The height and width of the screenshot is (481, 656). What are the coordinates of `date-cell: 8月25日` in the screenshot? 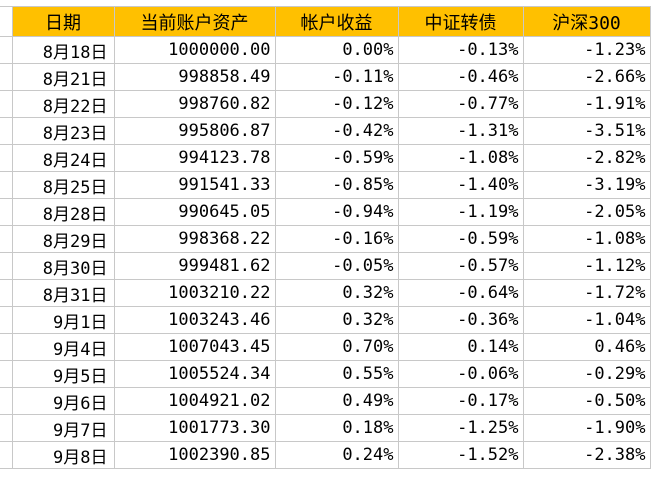 It's located at (63, 185).